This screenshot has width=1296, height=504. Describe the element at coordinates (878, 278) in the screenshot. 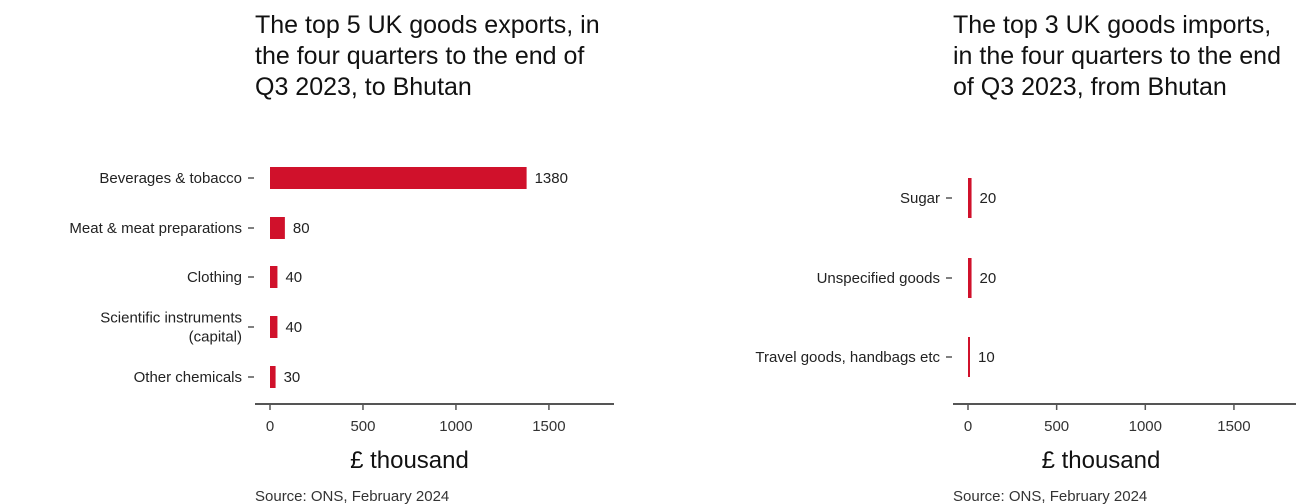

I see `category-label: Unspecified goods` at that location.